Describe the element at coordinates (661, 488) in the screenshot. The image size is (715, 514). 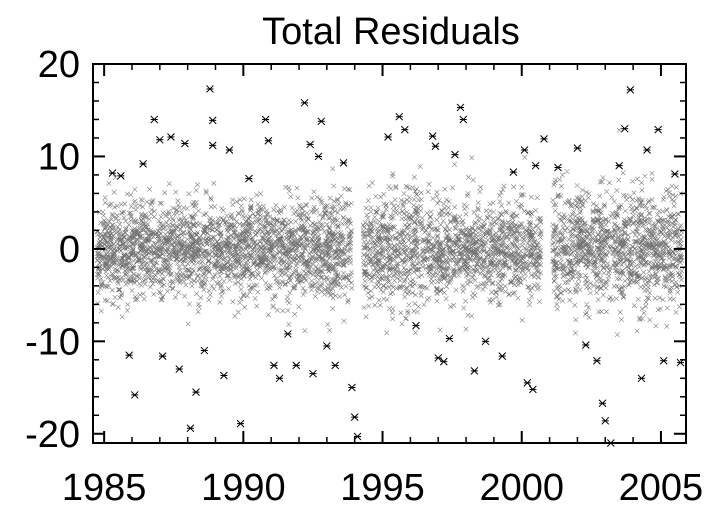
I see `x-tick-label: 2005` at that location.